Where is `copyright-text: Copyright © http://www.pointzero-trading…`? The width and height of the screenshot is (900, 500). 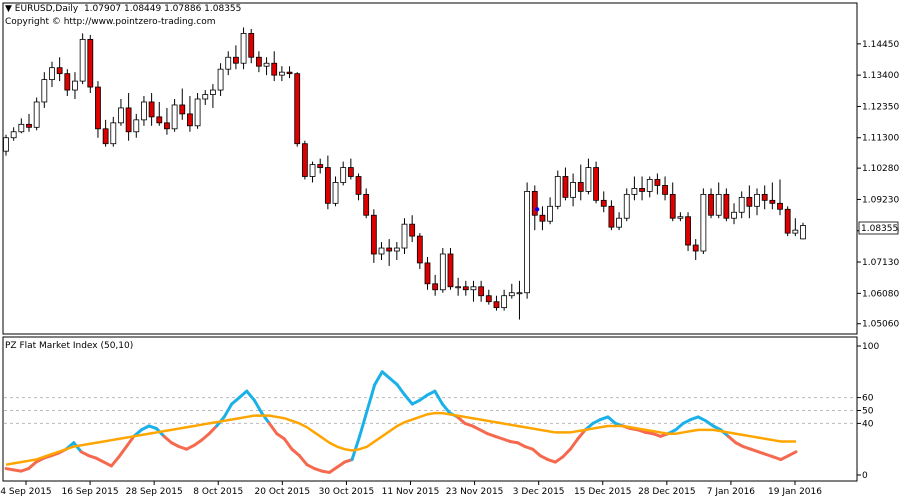 copyright-text: Copyright © http://www.pointzero-trading… is located at coordinates (110, 22).